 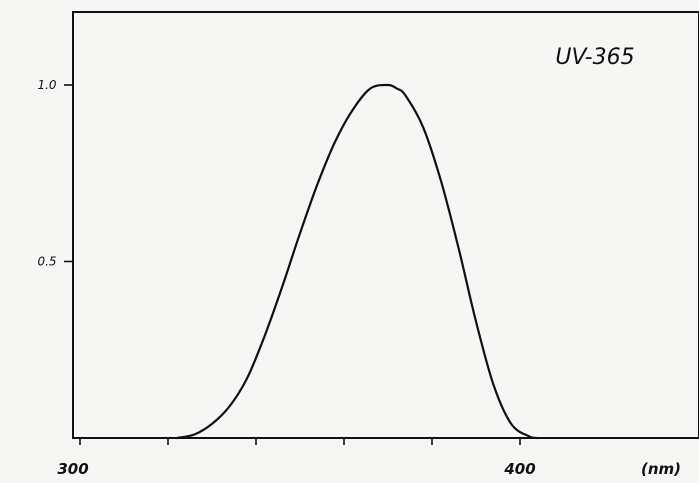 What do you see at coordinates (72, 469) in the screenshot?
I see `x-tick-label: 300` at bounding box center [72, 469].